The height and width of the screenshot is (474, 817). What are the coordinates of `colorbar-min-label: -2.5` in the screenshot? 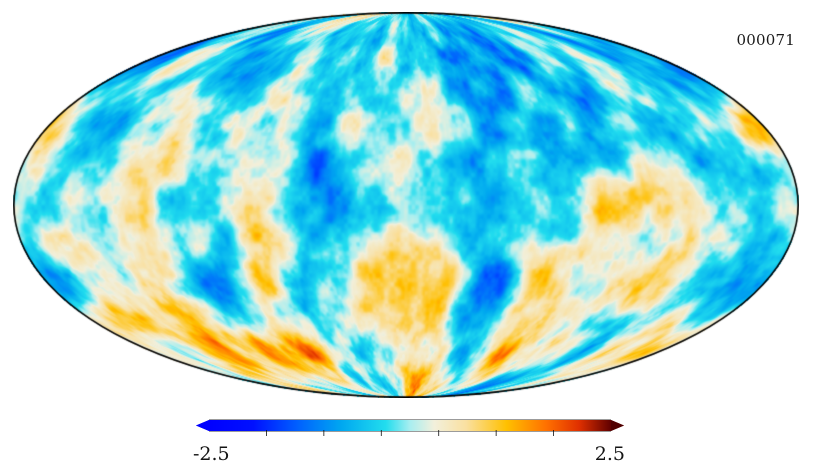 It's located at (211, 454).